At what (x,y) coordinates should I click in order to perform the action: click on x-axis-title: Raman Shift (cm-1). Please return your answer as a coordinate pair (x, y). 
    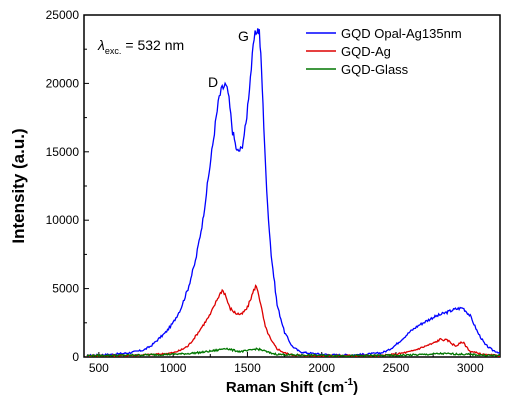
    Looking at the image, I should click on (292, 386).